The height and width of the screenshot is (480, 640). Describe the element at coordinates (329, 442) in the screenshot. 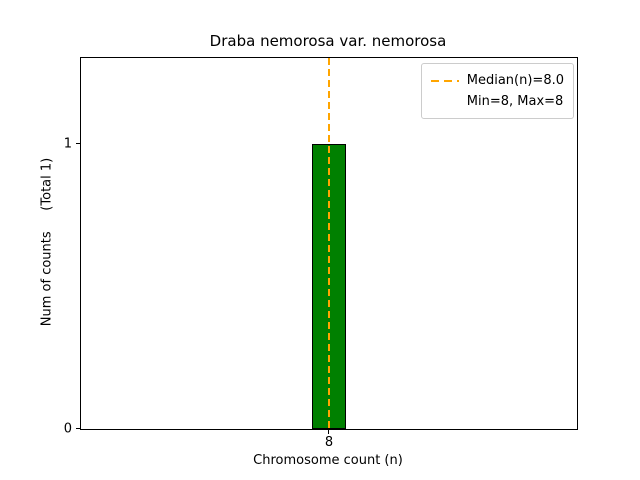

I see `x-tick-label: 8` at that location.